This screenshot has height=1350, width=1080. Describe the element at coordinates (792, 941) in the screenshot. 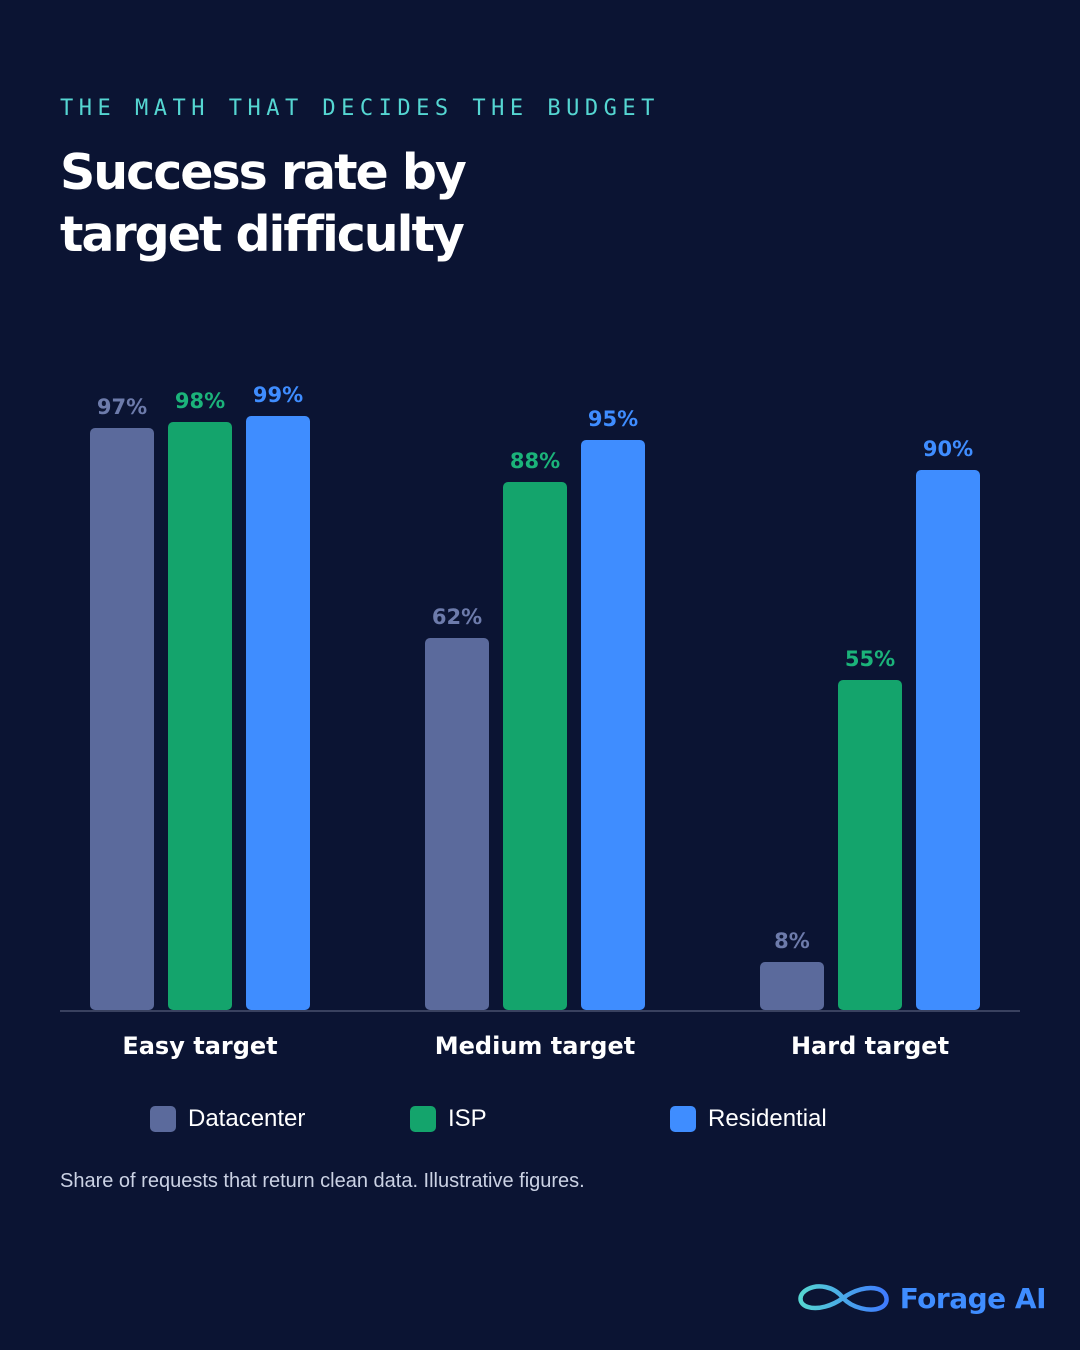

I see `data-label-hard-datacenter: 8%` at that location.